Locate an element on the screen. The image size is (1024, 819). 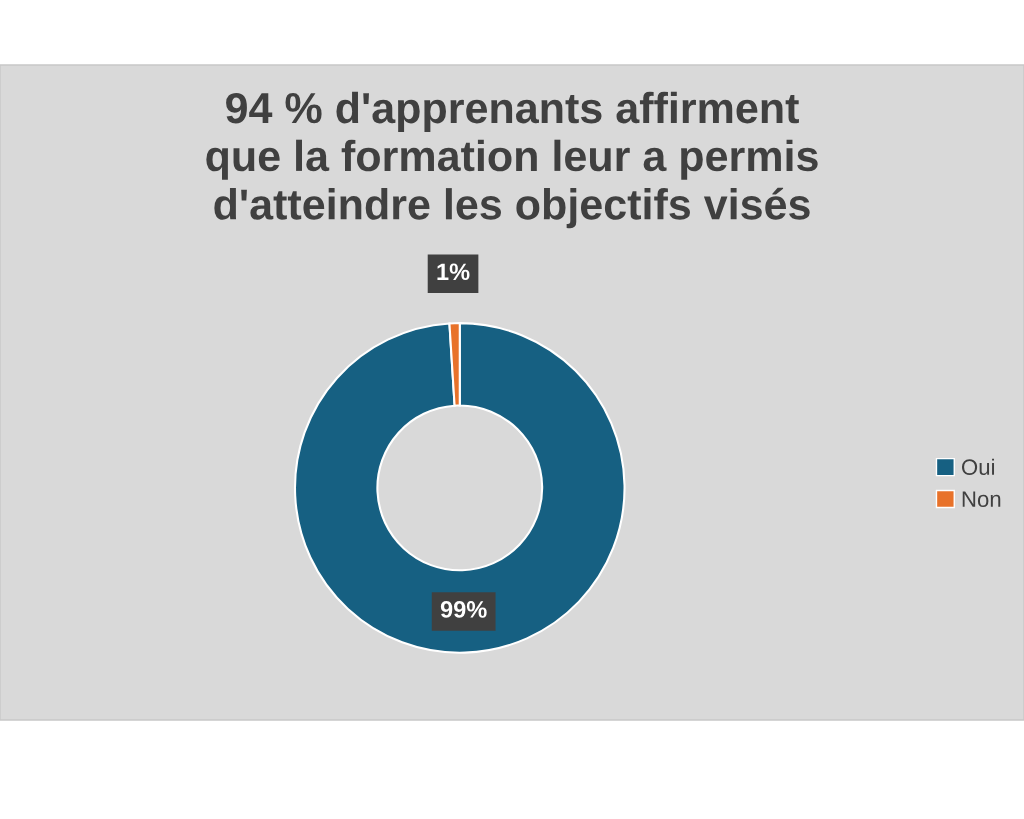
legend-label: Non is located at coordinates (981, 499).